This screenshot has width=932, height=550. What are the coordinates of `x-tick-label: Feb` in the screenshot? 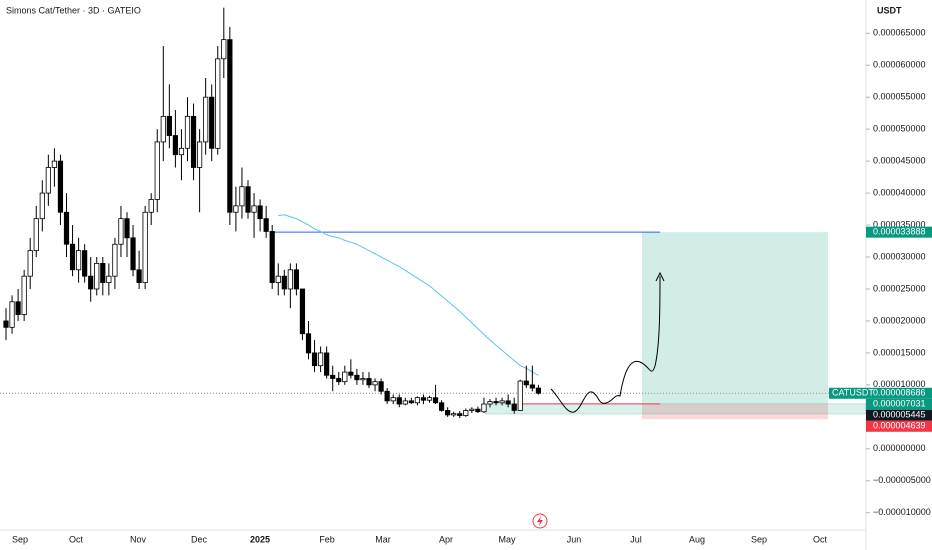 It's located at (327, 539).